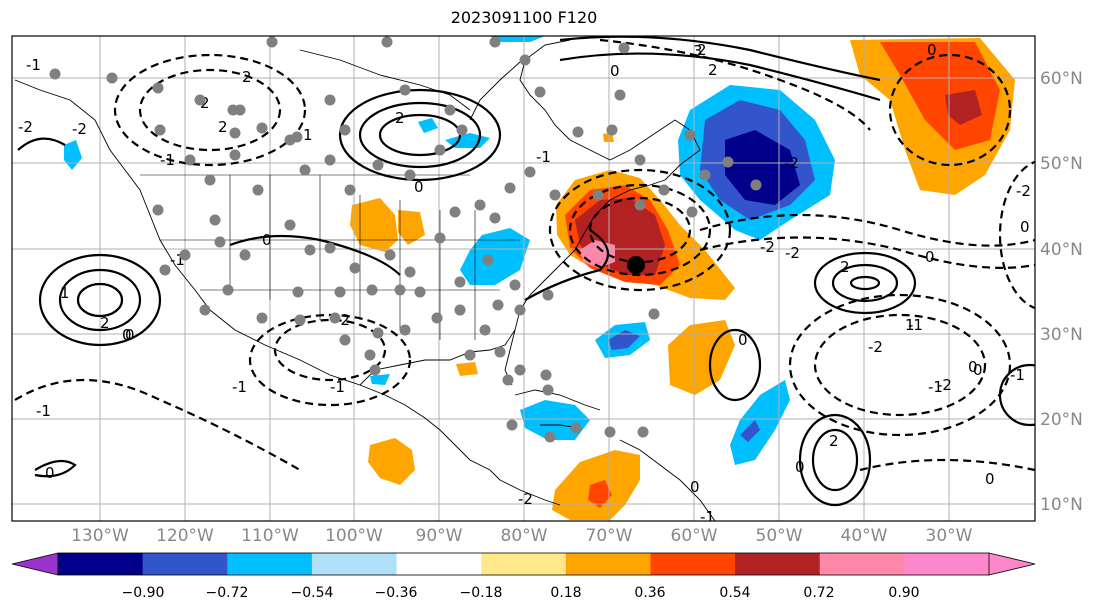 This screenshot has width=1102, height=613. Describe the element at coordinates (636, 265) in the screenshot. I see `storm-center-marker` at that location.